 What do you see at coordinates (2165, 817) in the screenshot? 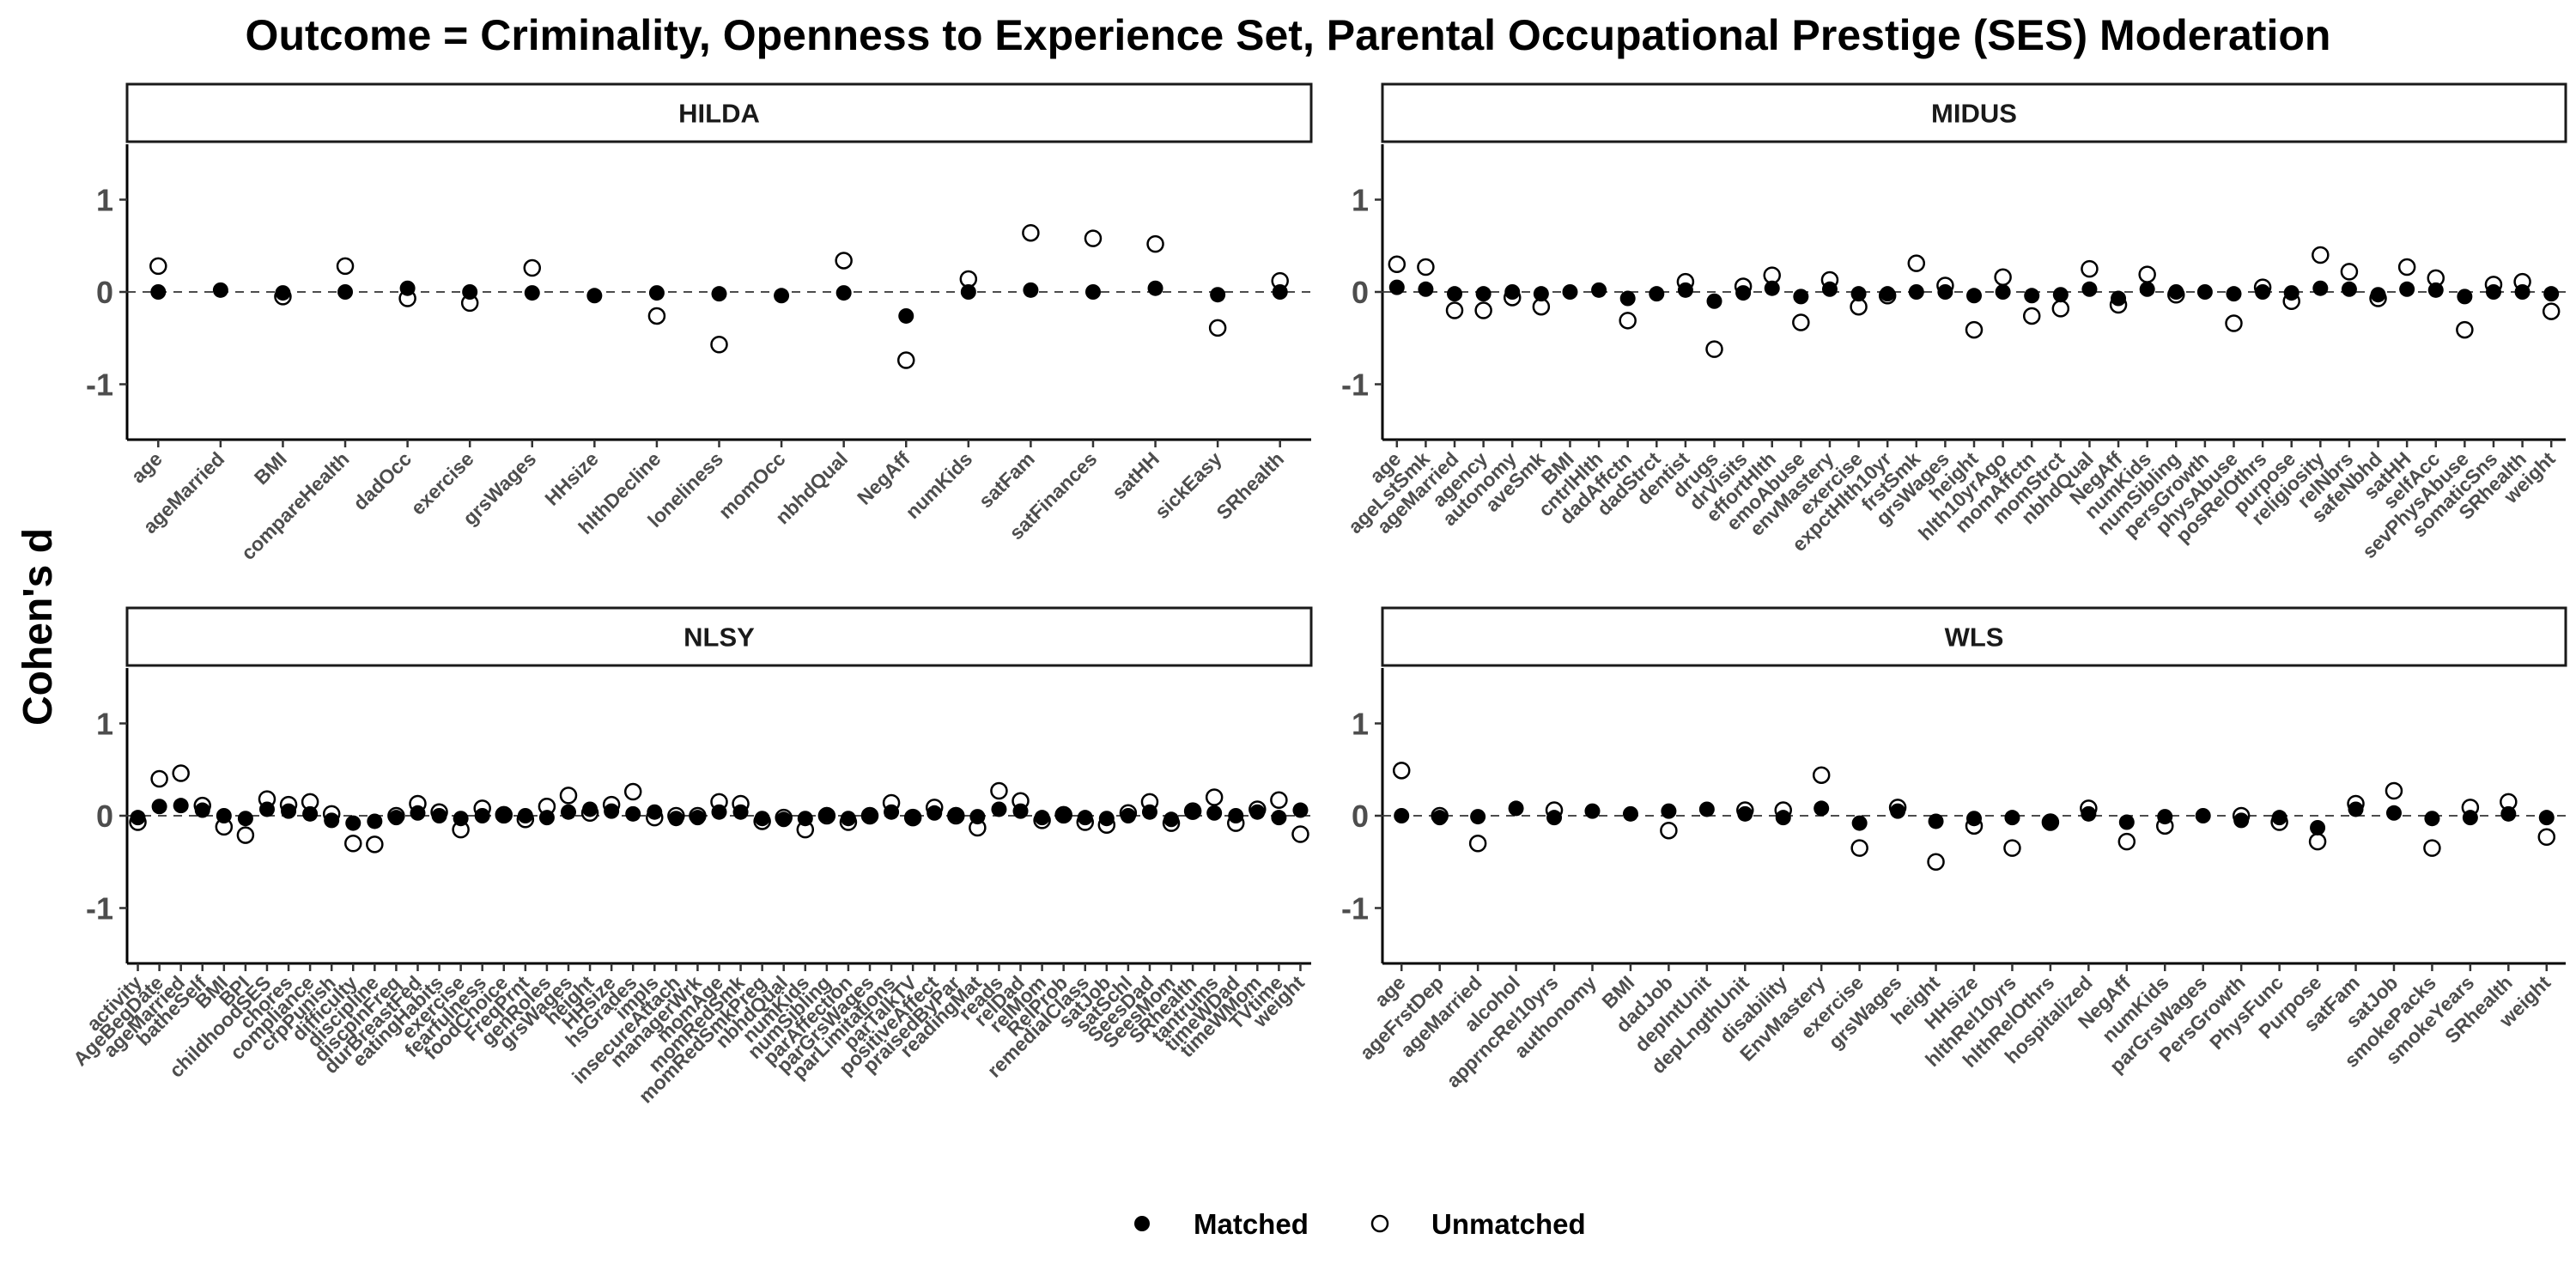
I see `point-matched-wls-numkids` at bounding box center [2165, 817].